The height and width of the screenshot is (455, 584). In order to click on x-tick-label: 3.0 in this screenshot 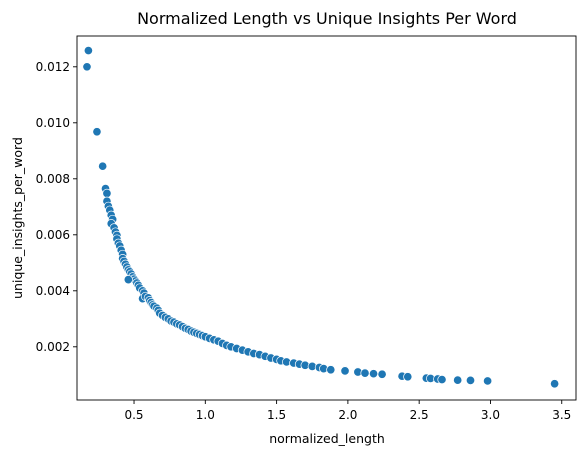, I will do `click(490, 415)`.